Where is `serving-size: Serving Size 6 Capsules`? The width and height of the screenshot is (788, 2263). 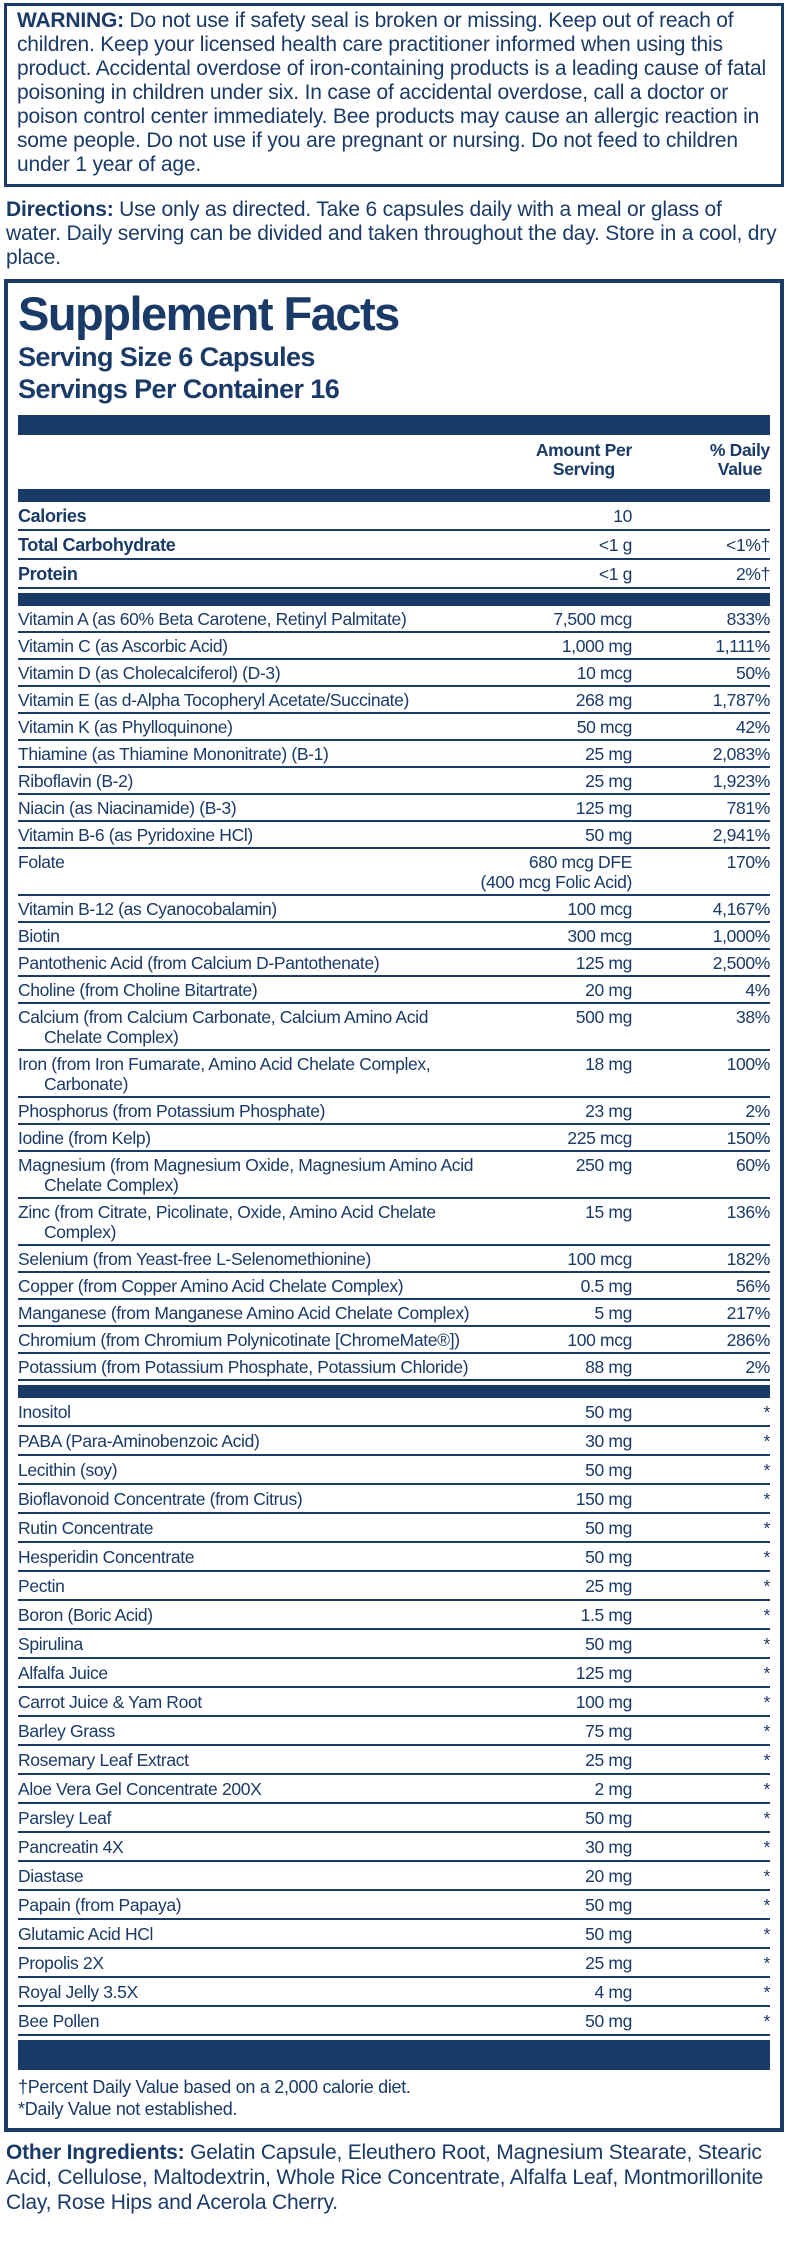 serving-size: Serving Size 6 Capsules is located at coordinates (166, 357).